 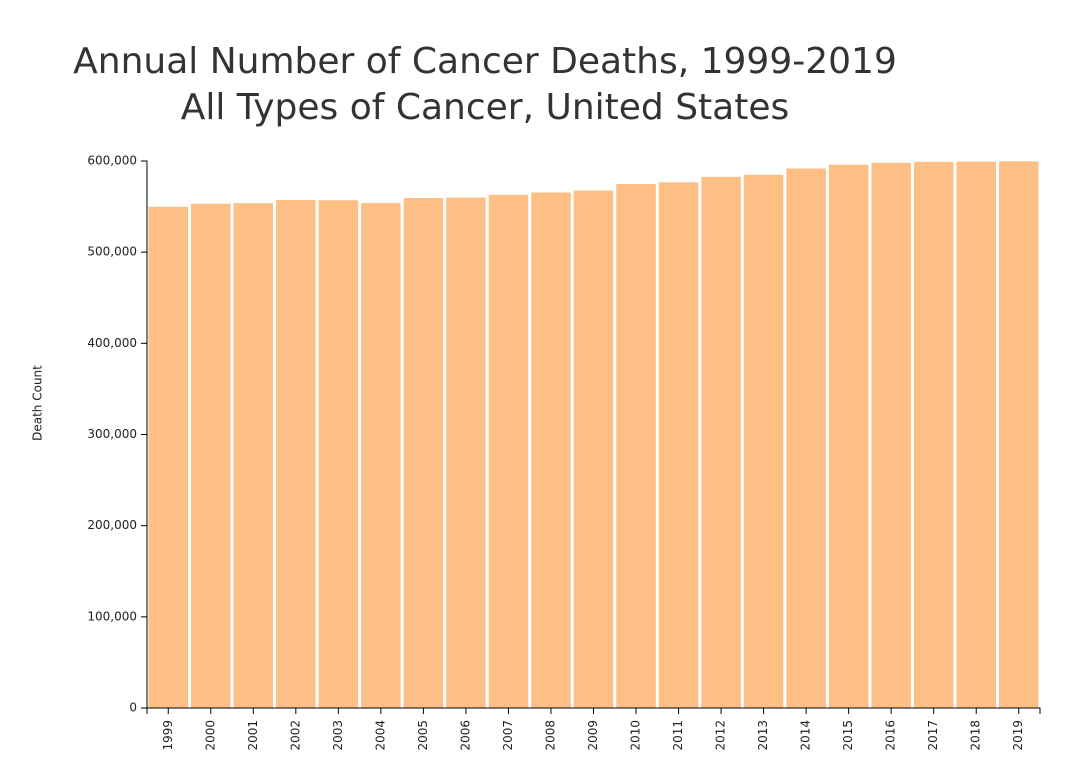 I want to click on x-tick-label: 2015, so click(x=848, y=735).